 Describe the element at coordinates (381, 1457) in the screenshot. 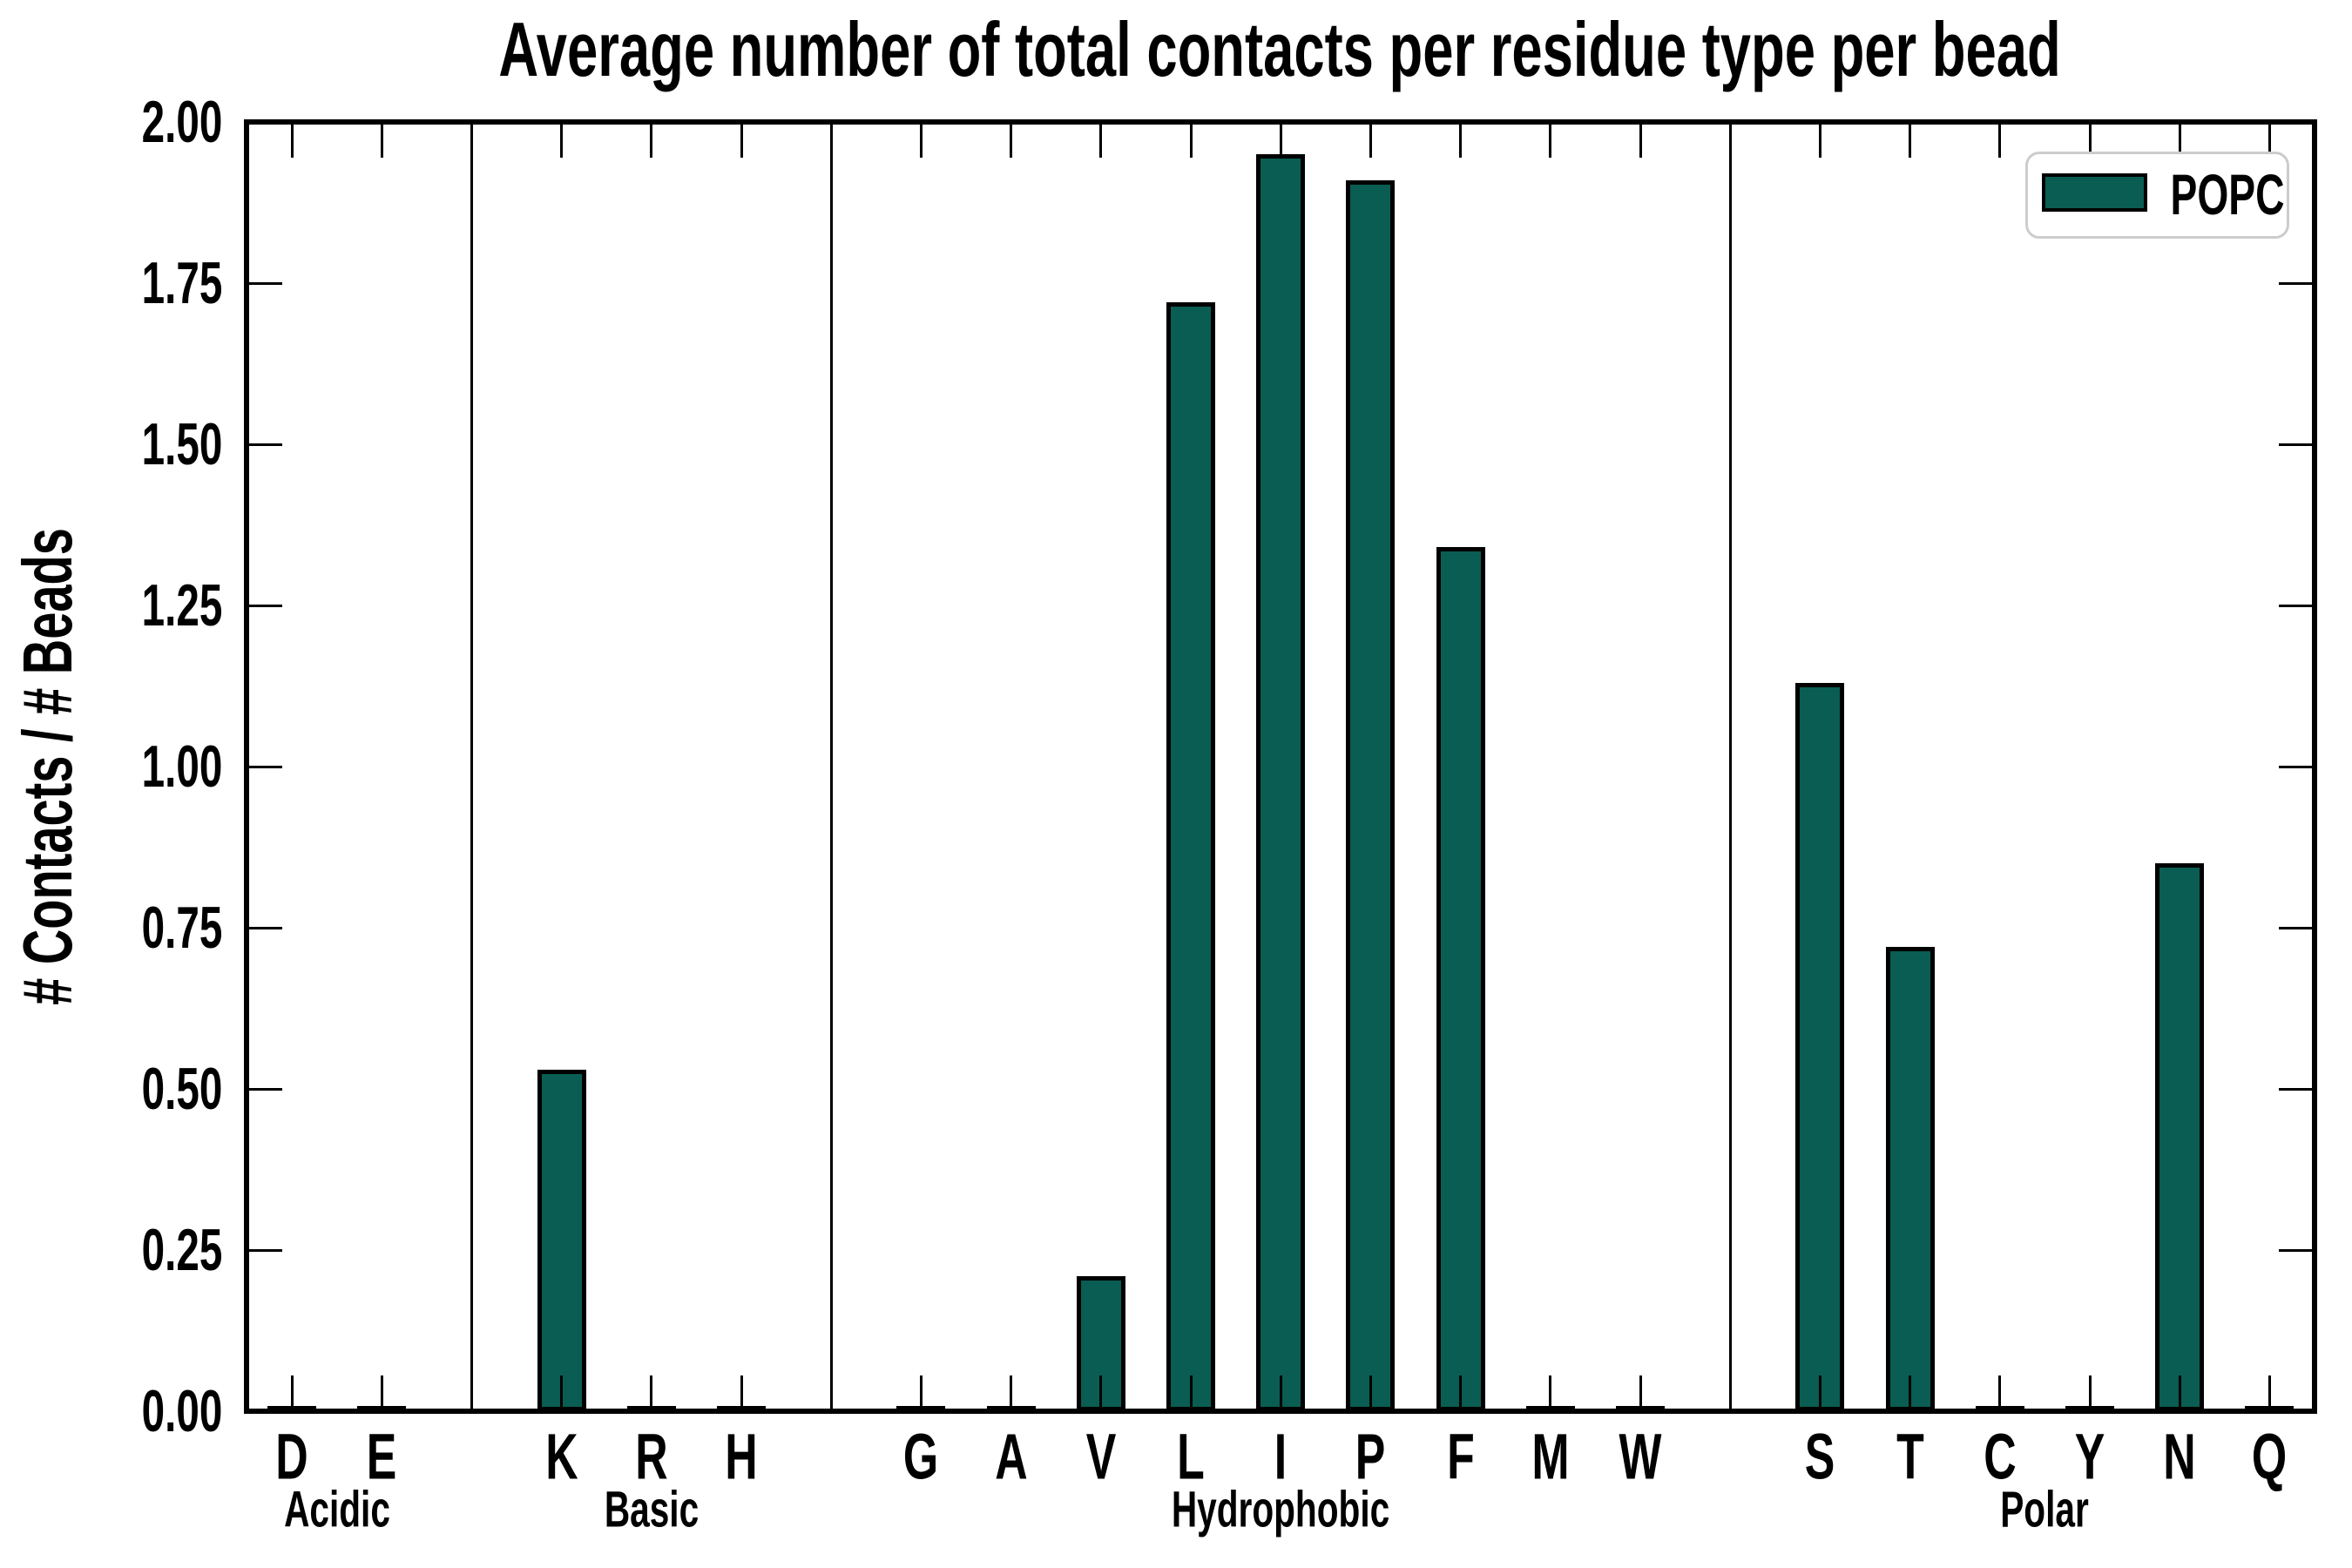

I see `x-tick-label-E: E` at that location.